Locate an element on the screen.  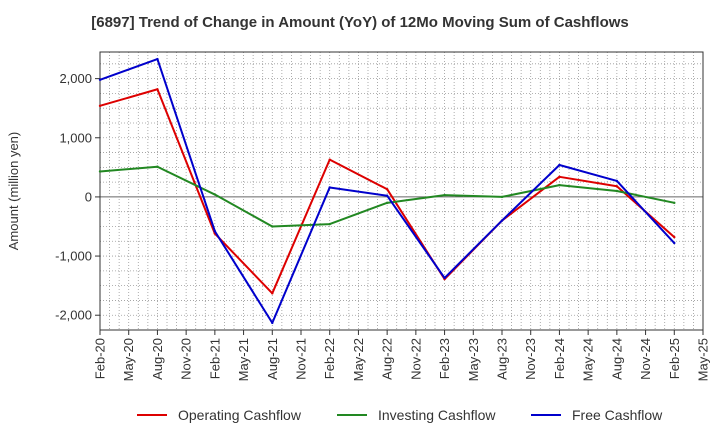
x-tick-label: Nov-21 is located at coordinates (301, 359).